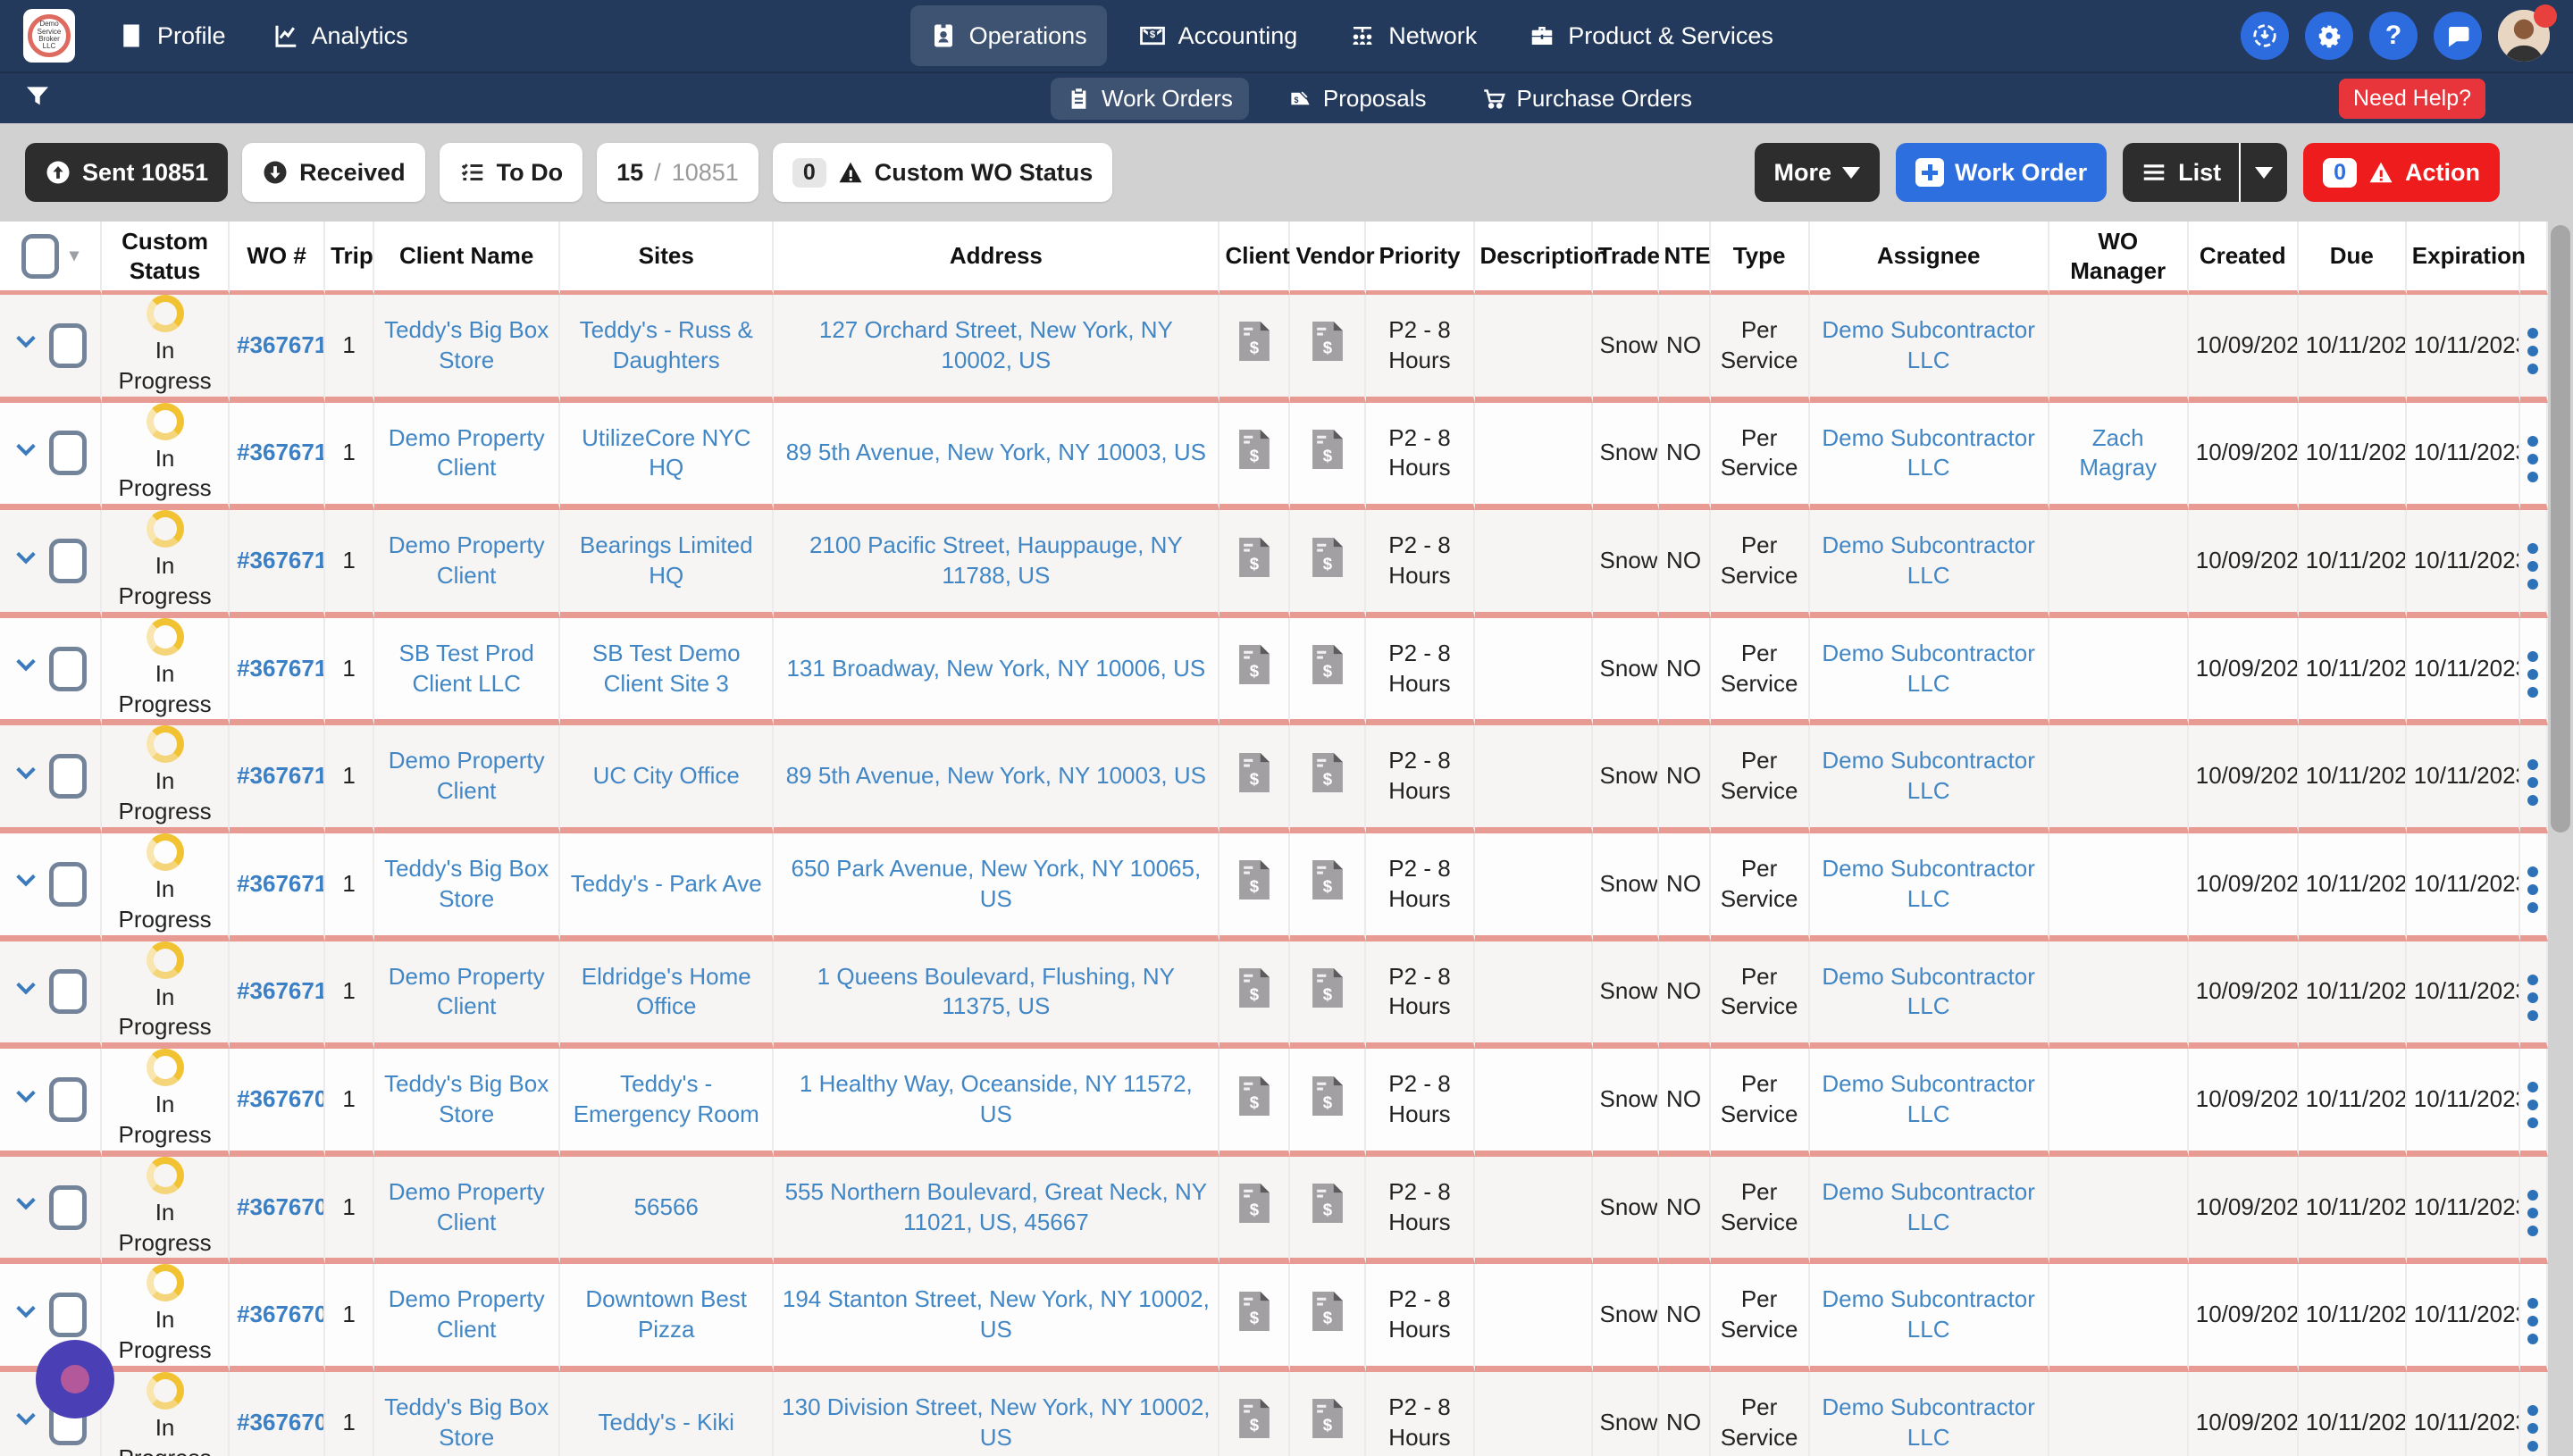 The image size is (2573, 1456). Describe the element at coordinates (666, 1314) in the screenshot. I see `site-link: Downtown Best Pizza` at that location.